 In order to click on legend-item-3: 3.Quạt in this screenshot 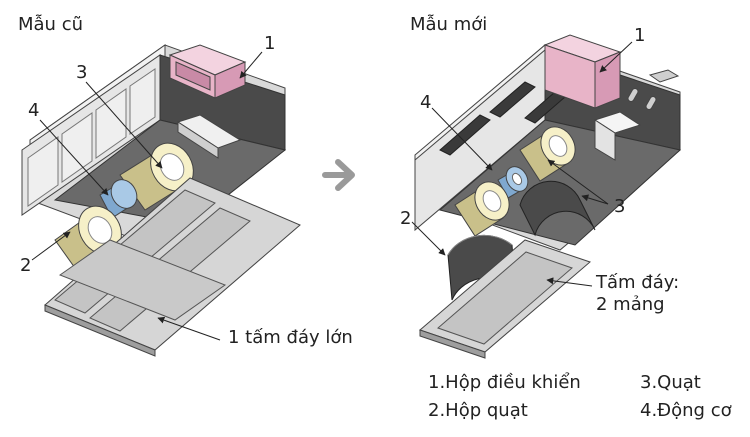, I will do `click(670, 382)`.